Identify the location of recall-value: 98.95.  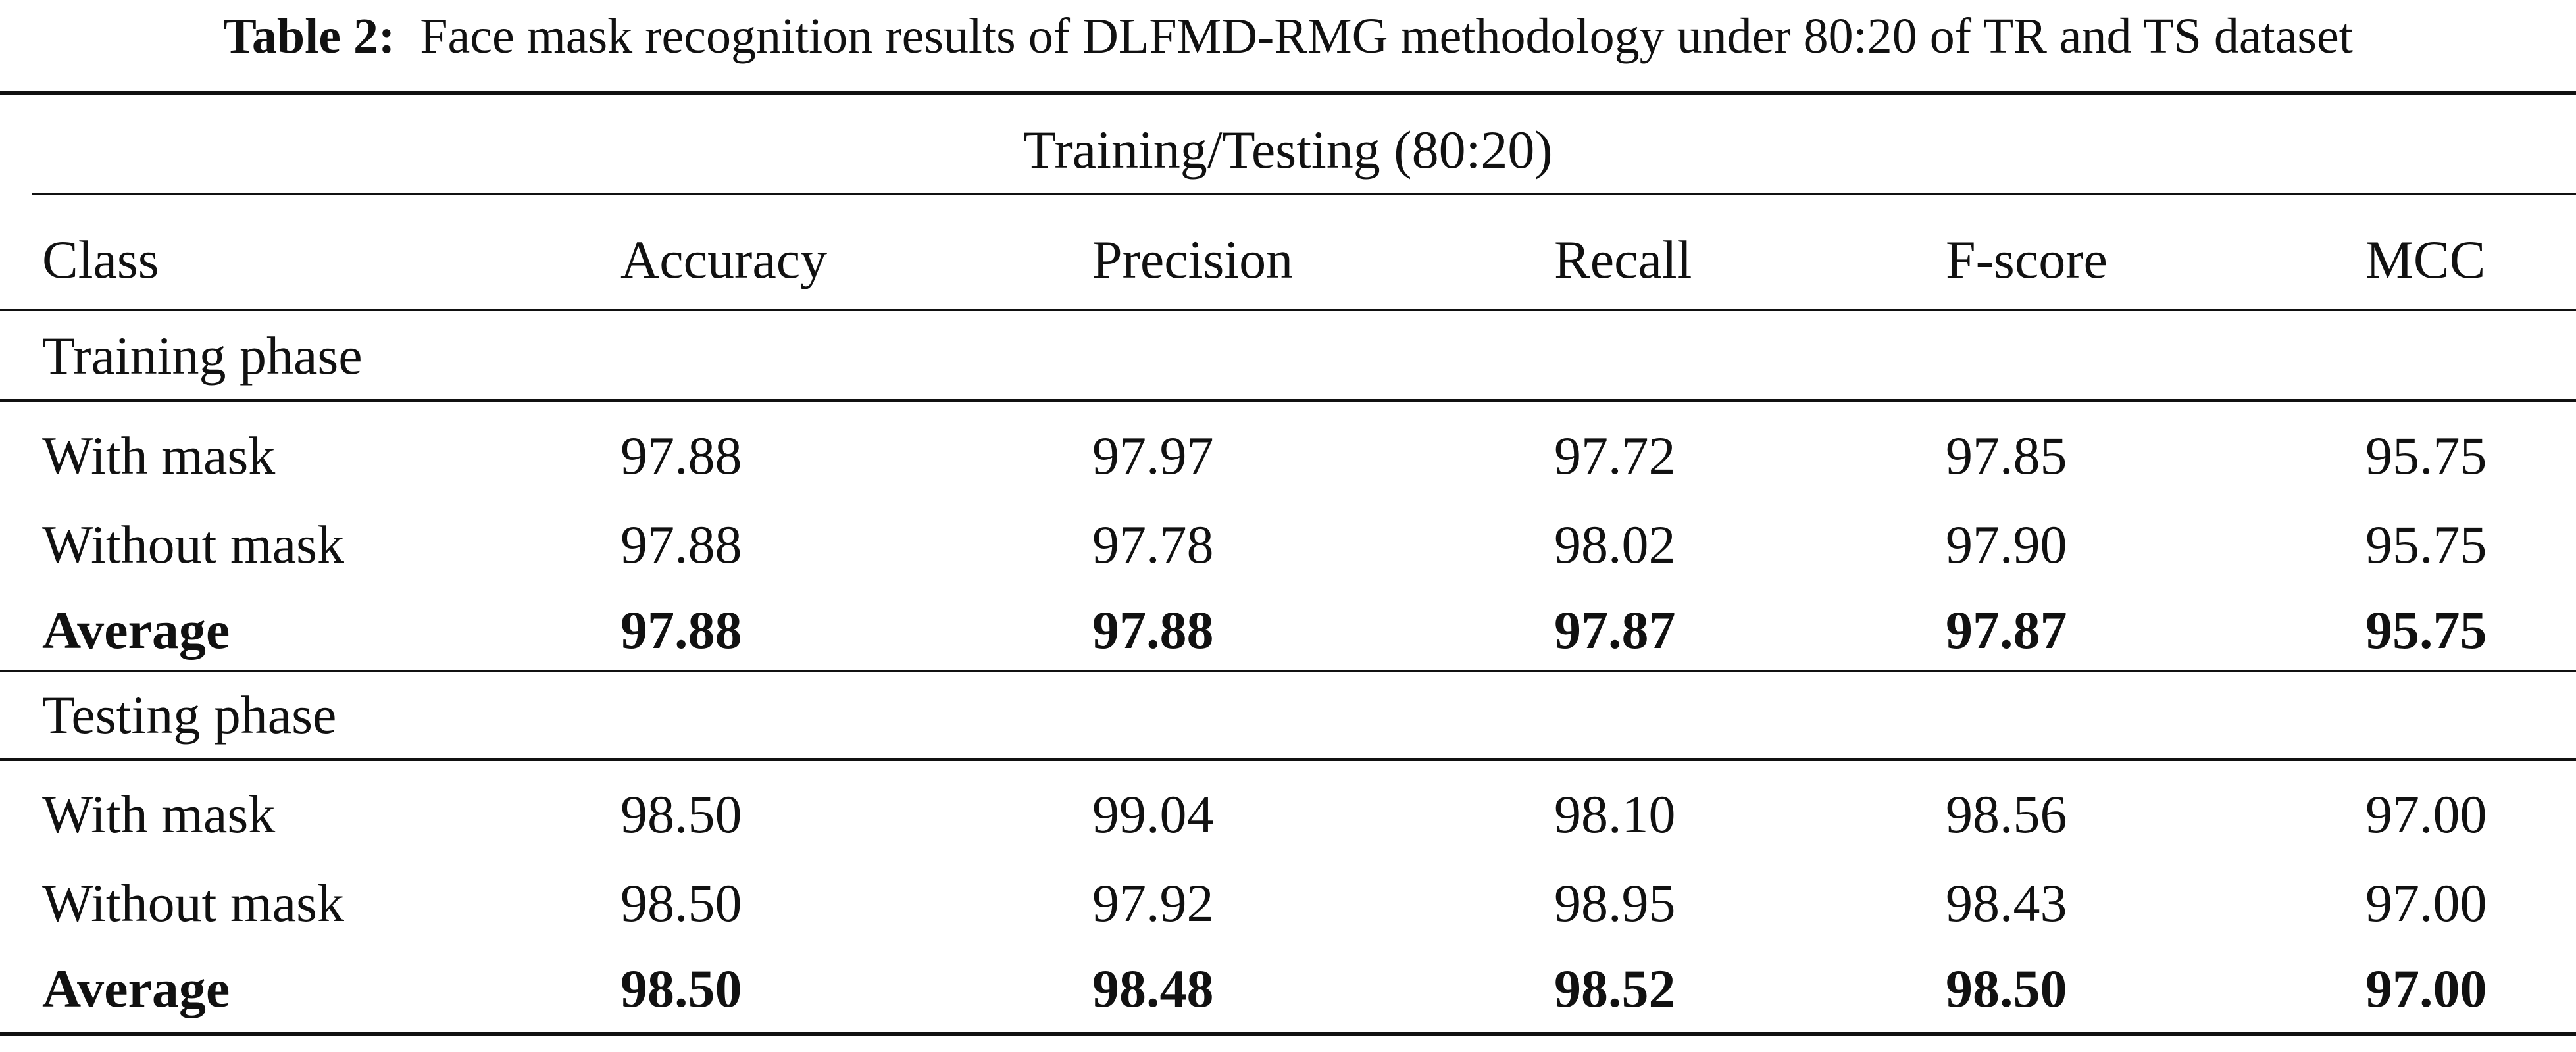
(1615, 902).